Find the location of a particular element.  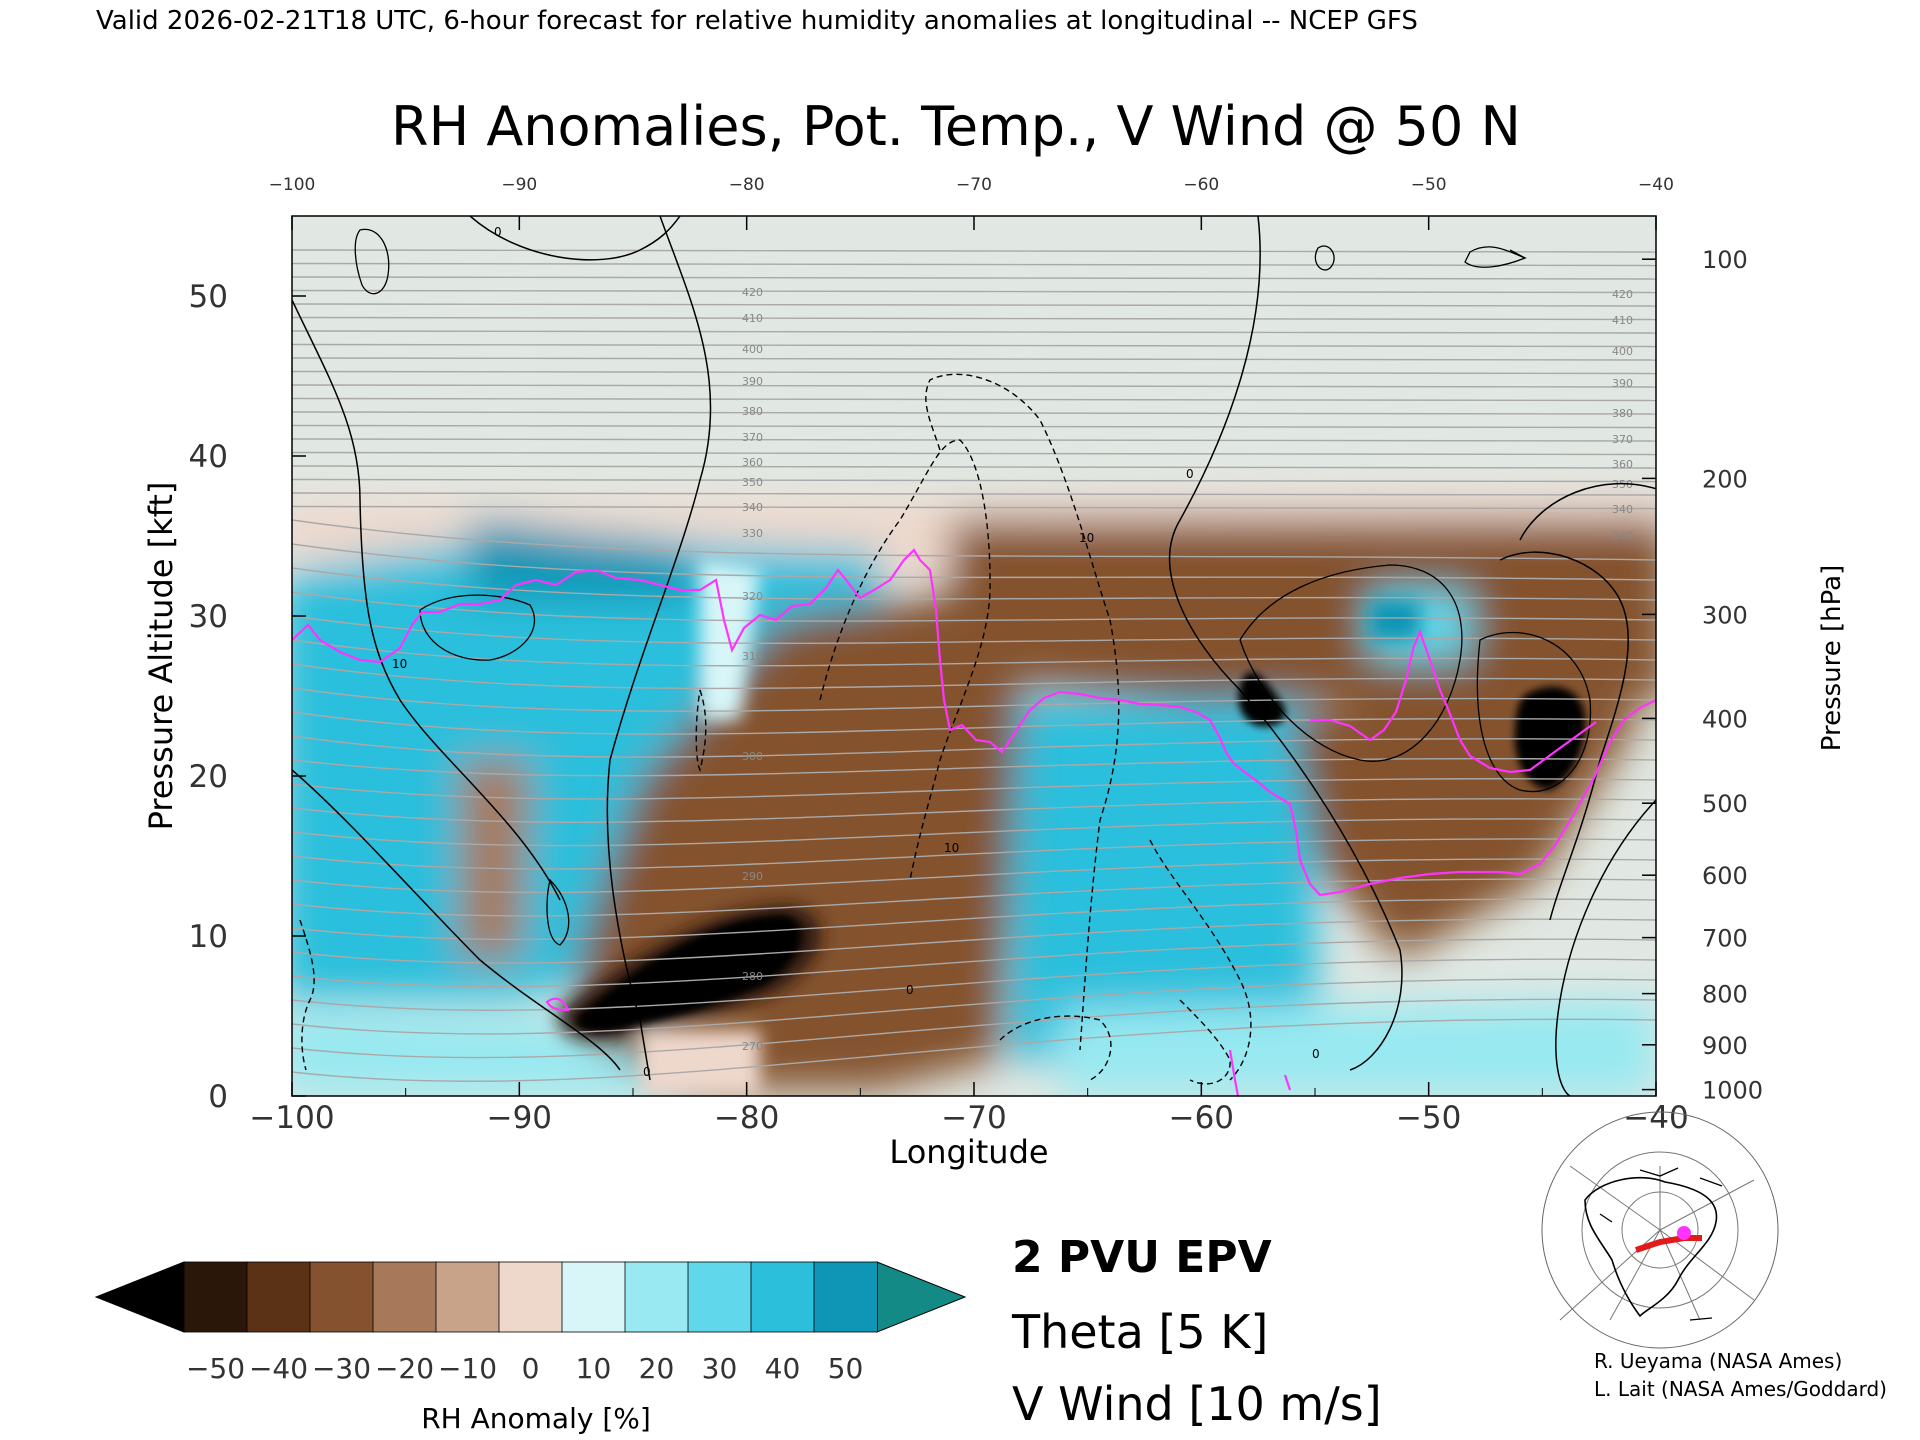

theta-label-right: 360 is located at coordinates (1622, 464).